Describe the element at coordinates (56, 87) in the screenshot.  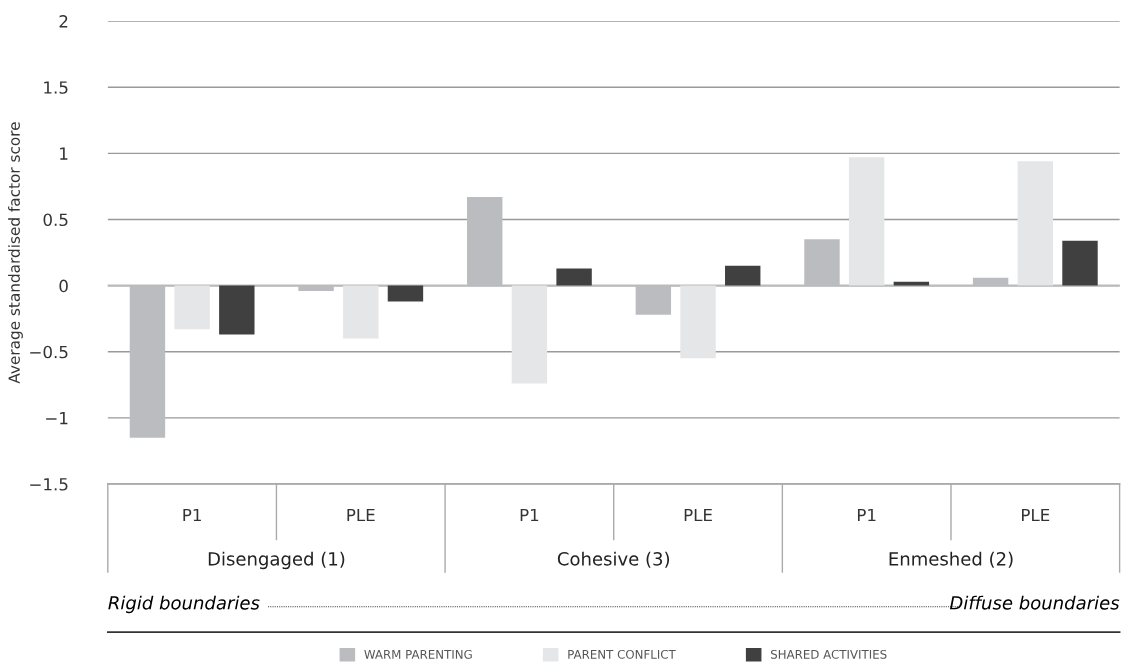
I see `y-tick-label: 1.5` at that location.